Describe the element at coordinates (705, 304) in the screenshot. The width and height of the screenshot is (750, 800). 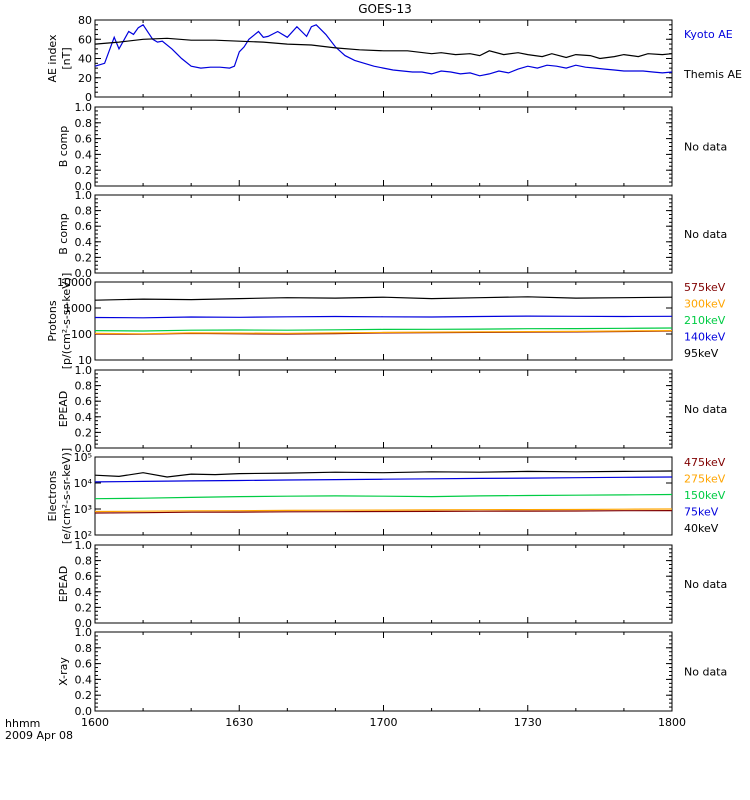
I see `legend-entry: 300keV` at that location.